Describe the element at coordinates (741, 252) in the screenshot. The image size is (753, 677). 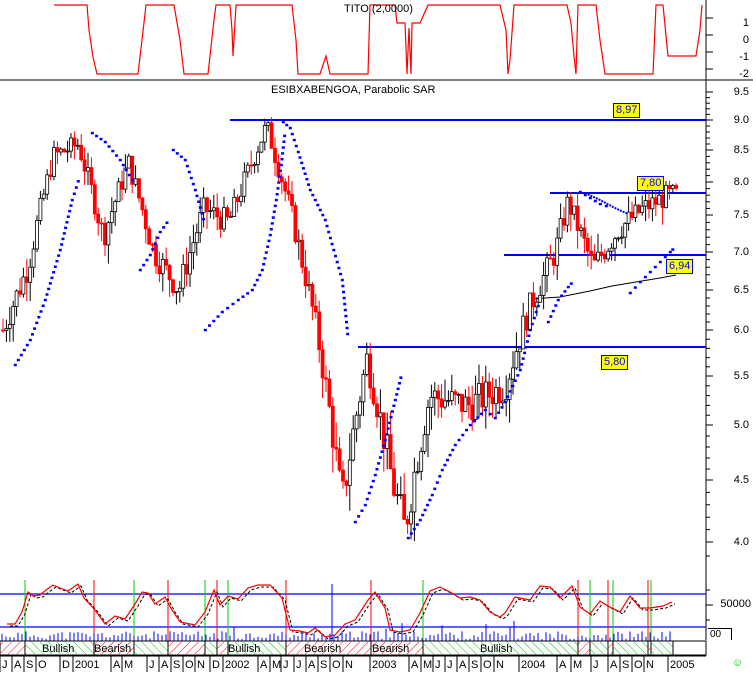
I see `price-tick: 7.0` at that location.